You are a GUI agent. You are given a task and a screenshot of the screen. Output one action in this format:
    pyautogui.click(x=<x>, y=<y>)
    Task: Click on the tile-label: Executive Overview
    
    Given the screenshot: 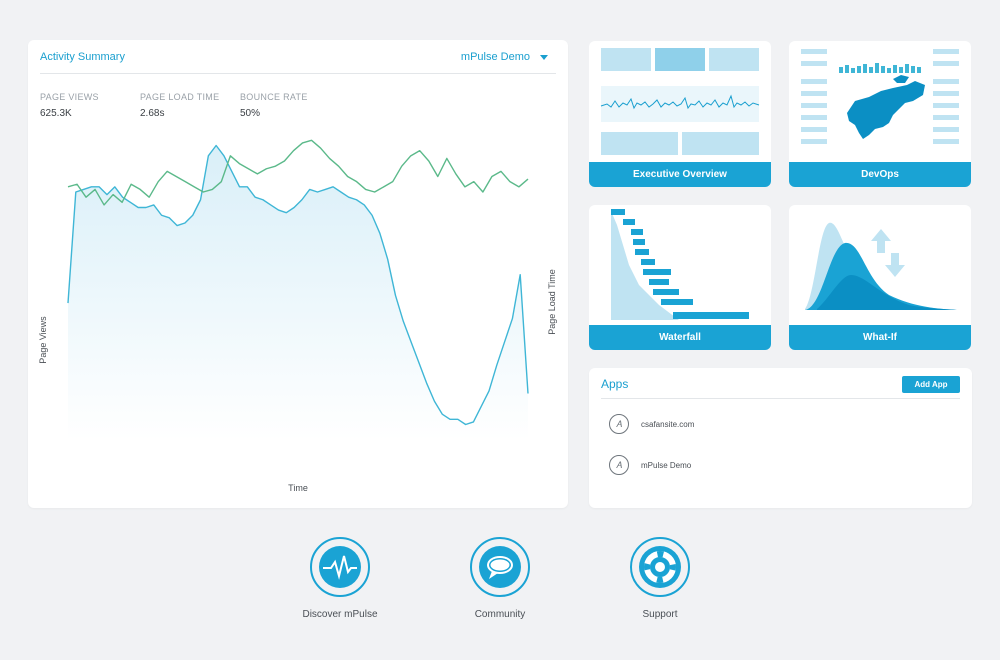 What is the action you would take?
    pyautogui.click(x=680, y=174)
    